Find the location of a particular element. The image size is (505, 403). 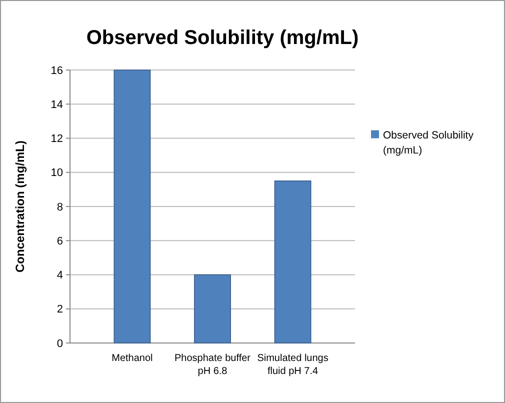

y-tick-label: 10 is located at coordinates (56, 173).